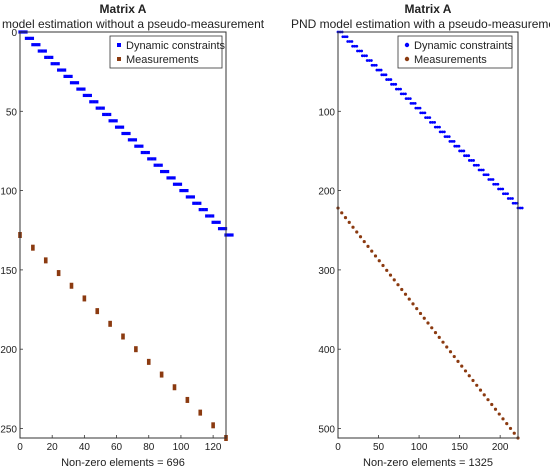 Image resolution: width=550 pixels, height=471 pixels. Describe the element at coordinates (326, 271) in the screenshot. I see `y-tick-label: 300` at that location.